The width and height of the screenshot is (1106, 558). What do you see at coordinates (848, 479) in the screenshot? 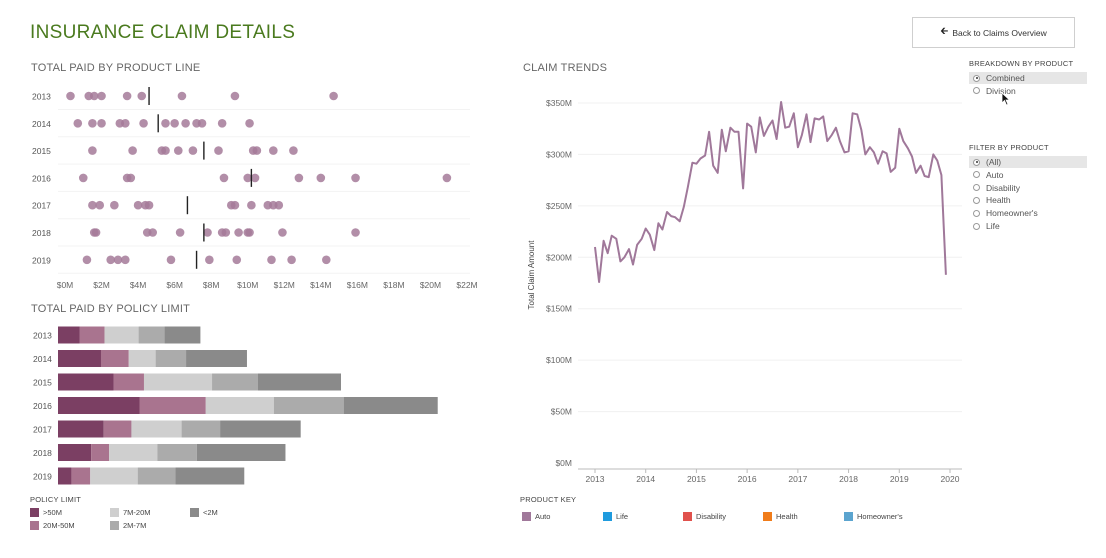
I see `x-tick-label: 2018` at bounding box center [848, 479].